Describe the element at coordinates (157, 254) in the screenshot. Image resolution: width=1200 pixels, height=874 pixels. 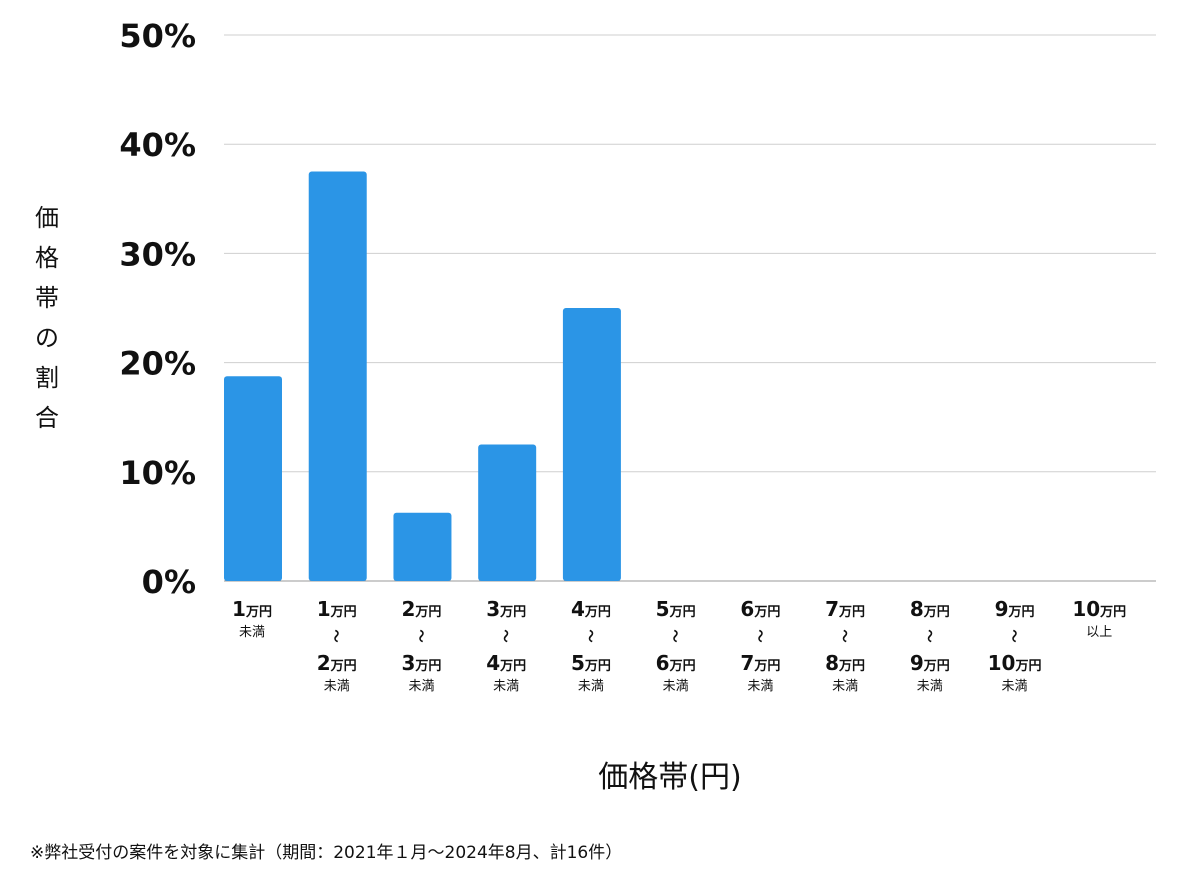
I see `y-tick-label: 30%` at that location.